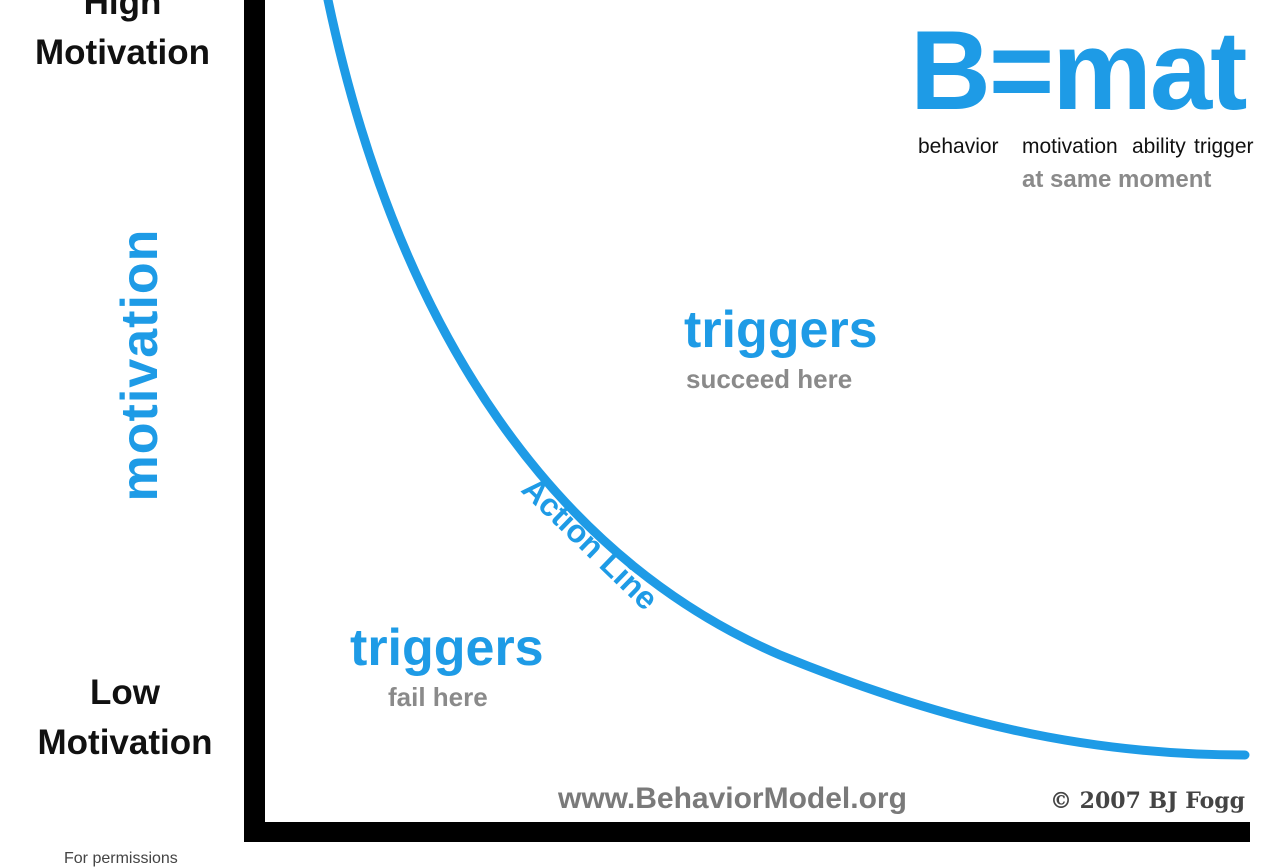  I want to click on triggers-fail-title: triggers, so click(447, 648).